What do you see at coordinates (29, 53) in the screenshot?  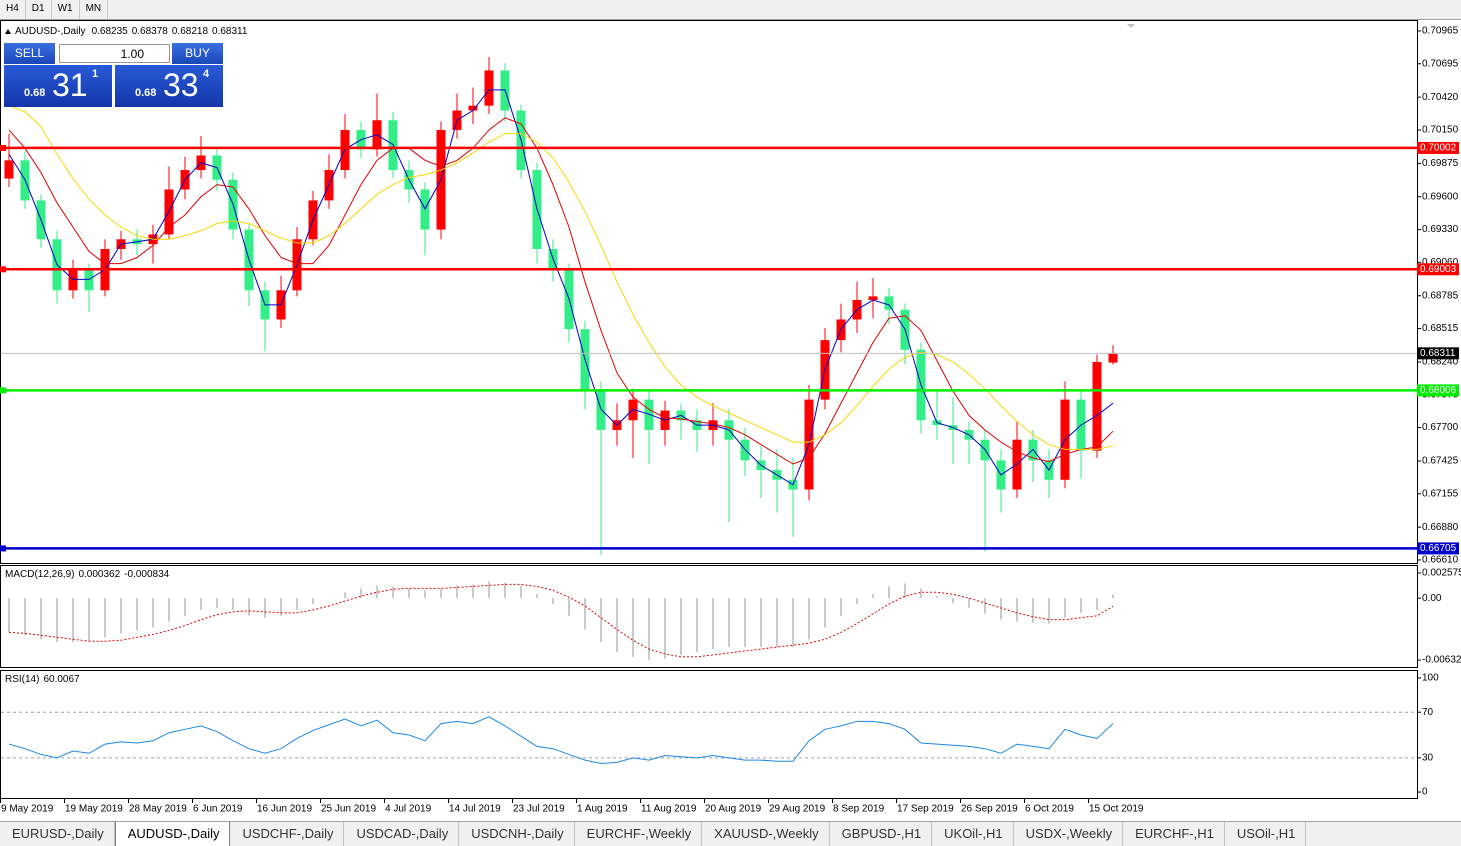 I see `sell-button: SELL` at bounding box center [29, 53].